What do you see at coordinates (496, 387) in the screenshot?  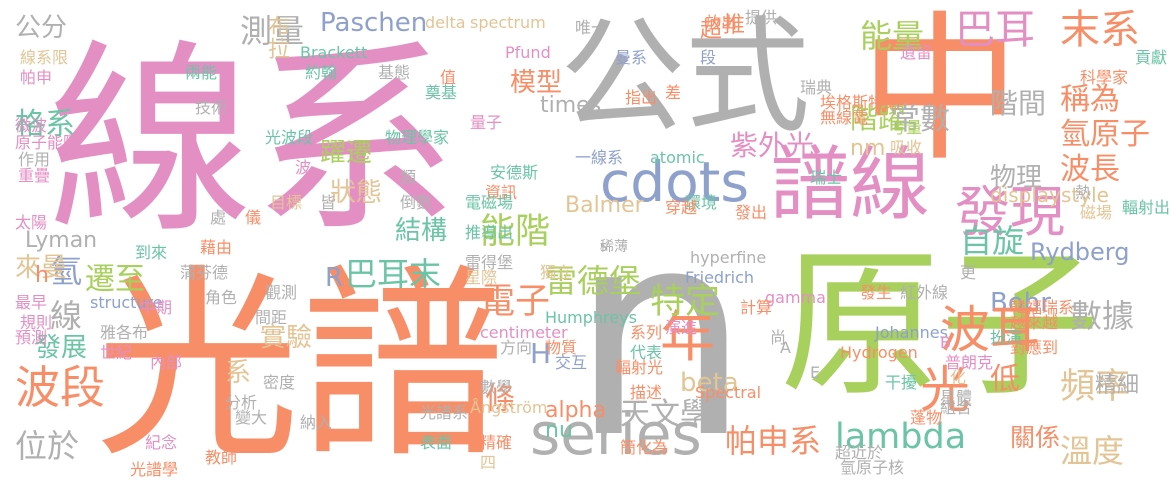 I see `cloud-word-數學-102: 數學` at bounding box center [496, 387].